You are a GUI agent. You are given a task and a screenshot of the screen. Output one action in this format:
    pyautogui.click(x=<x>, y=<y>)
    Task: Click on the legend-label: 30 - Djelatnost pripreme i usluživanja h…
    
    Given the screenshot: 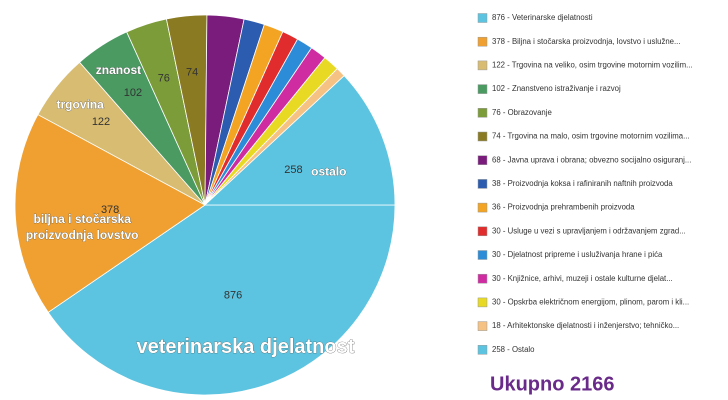 What is the action you would take?
    pyautogui.click(x=577, y=254)
    